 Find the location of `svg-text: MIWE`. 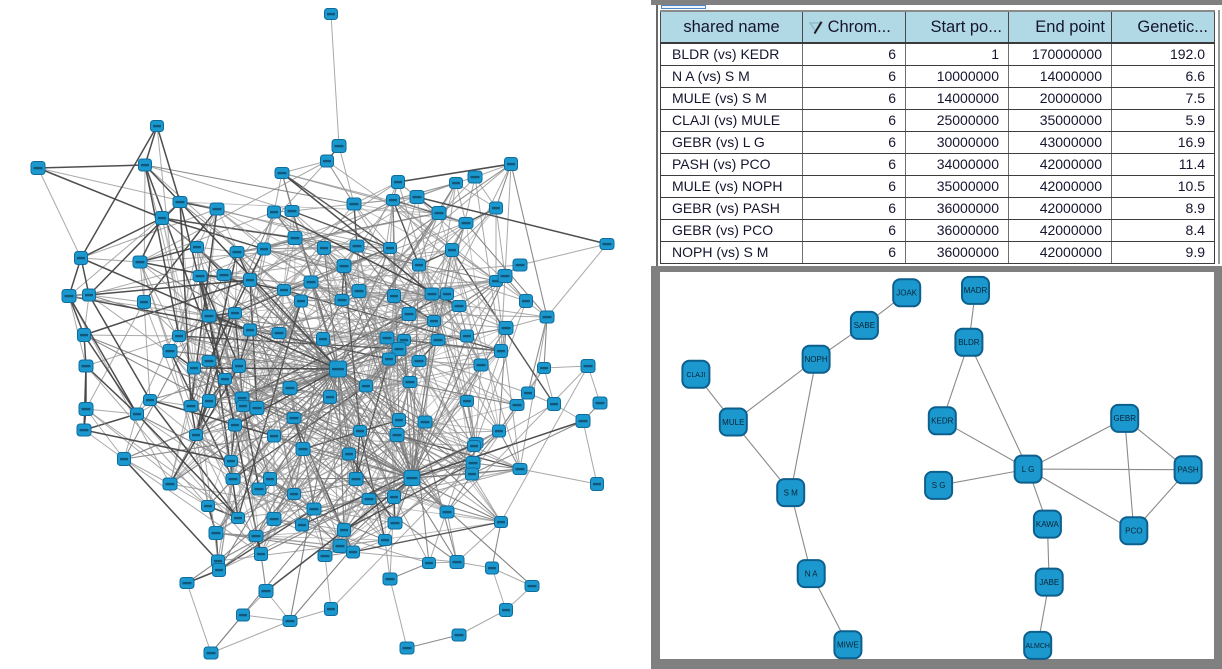

svg-text: MIWE is located at coordinates (848, 645).